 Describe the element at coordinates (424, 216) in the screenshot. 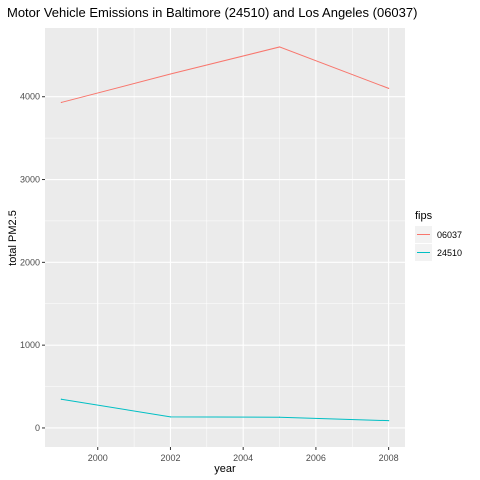

I see `legend-title: fips` at that location.